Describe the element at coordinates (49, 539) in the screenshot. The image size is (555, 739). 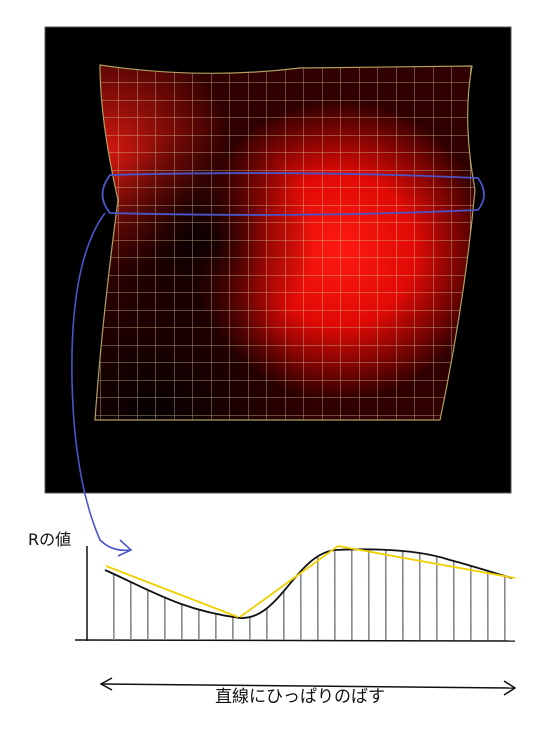
I see `y-axis-label: Rの値` at that location.